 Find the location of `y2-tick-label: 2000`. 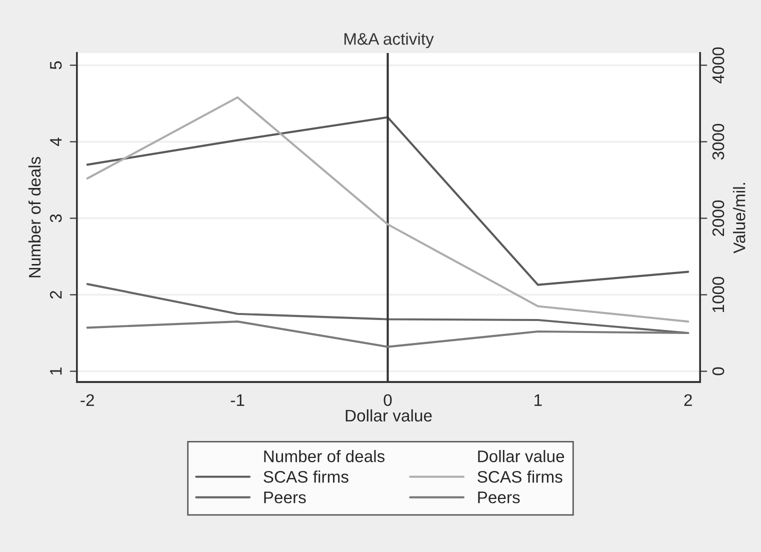

y2-tick-label: 2000 is located at coordinates (718, 218).